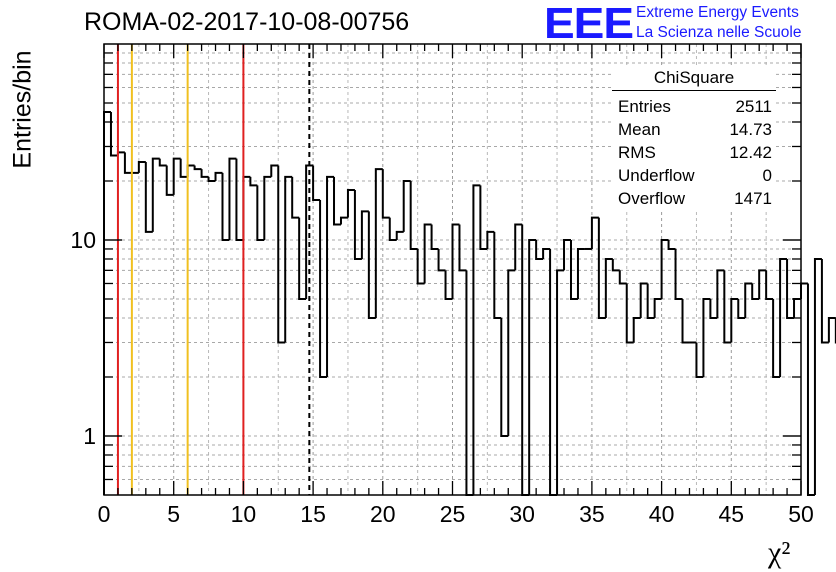  I want to click on stats-row-label: Underflow, so click(656, 175).